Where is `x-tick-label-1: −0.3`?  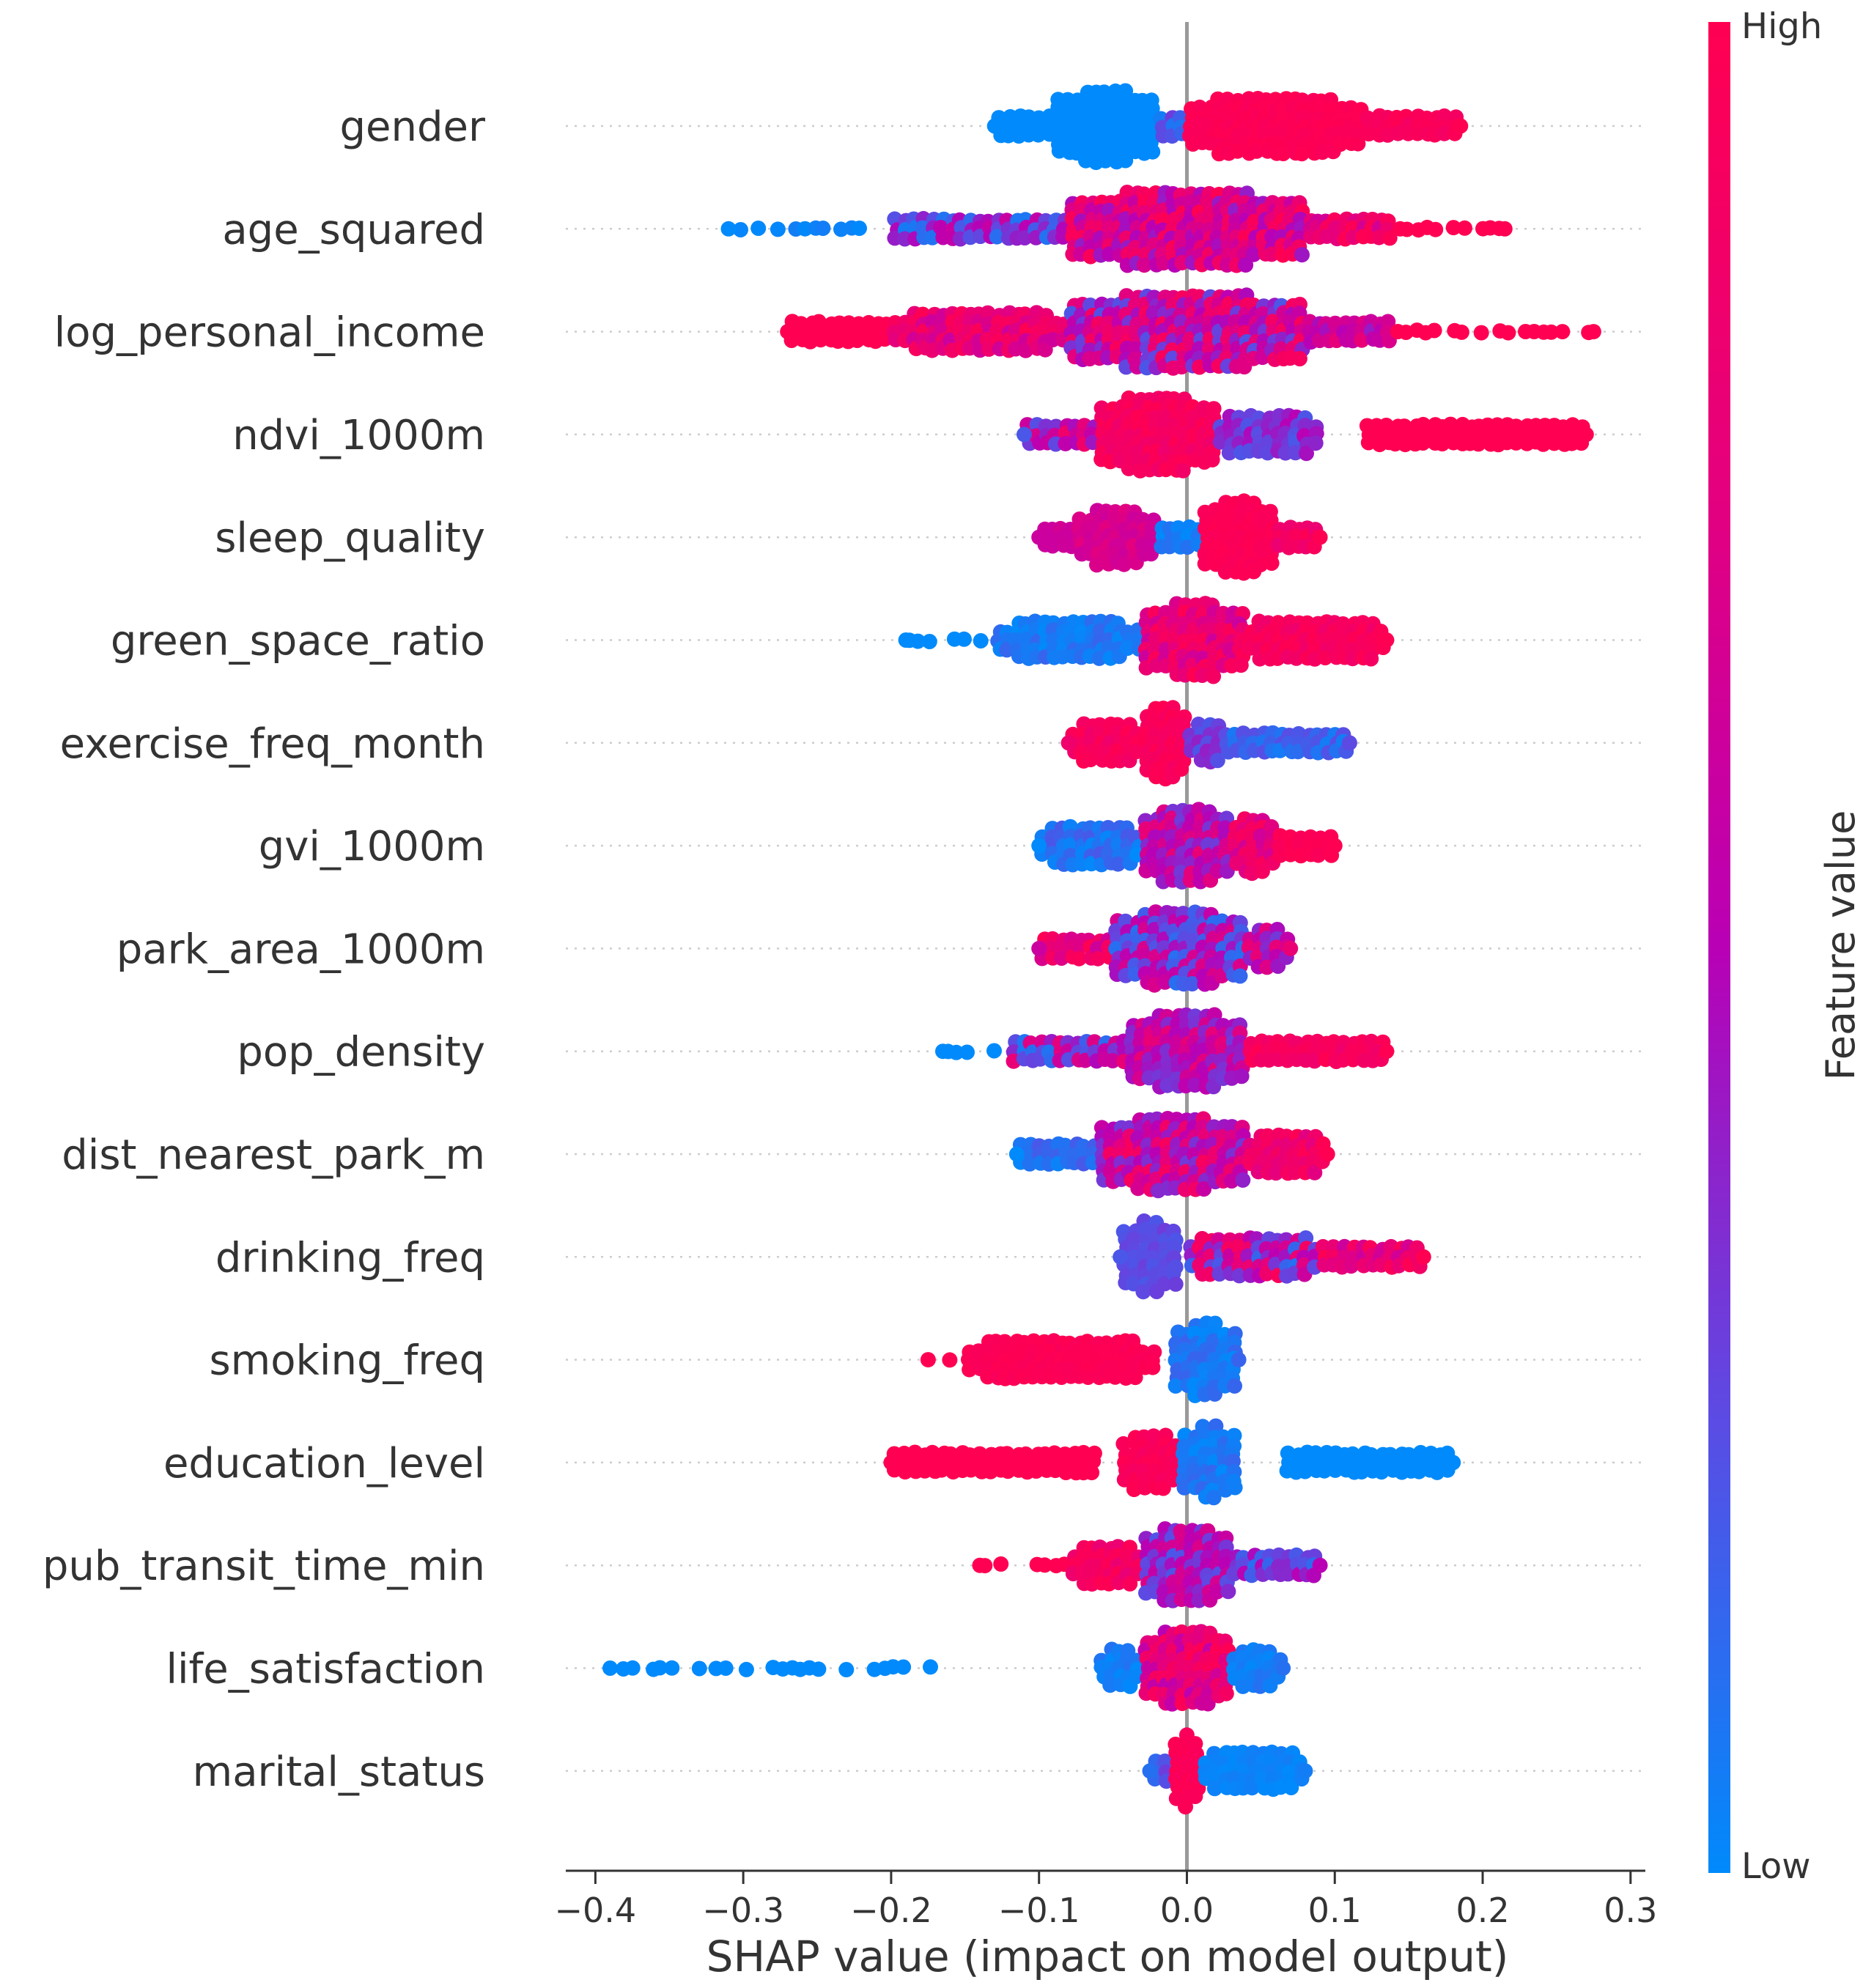 x-tick-label-1: −0.3 is located at coordinates (743, 1910).